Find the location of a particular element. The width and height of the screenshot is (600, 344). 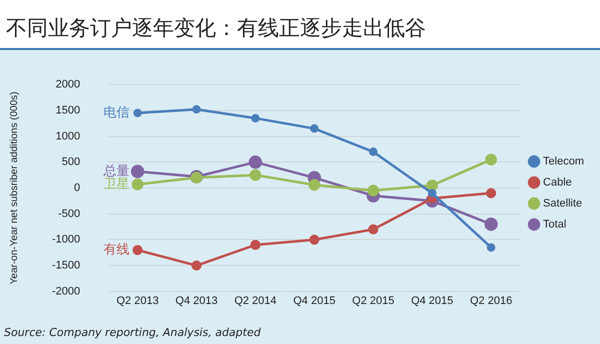

x-tick-label: Q2 2014 is located at coordinates (255, 301).